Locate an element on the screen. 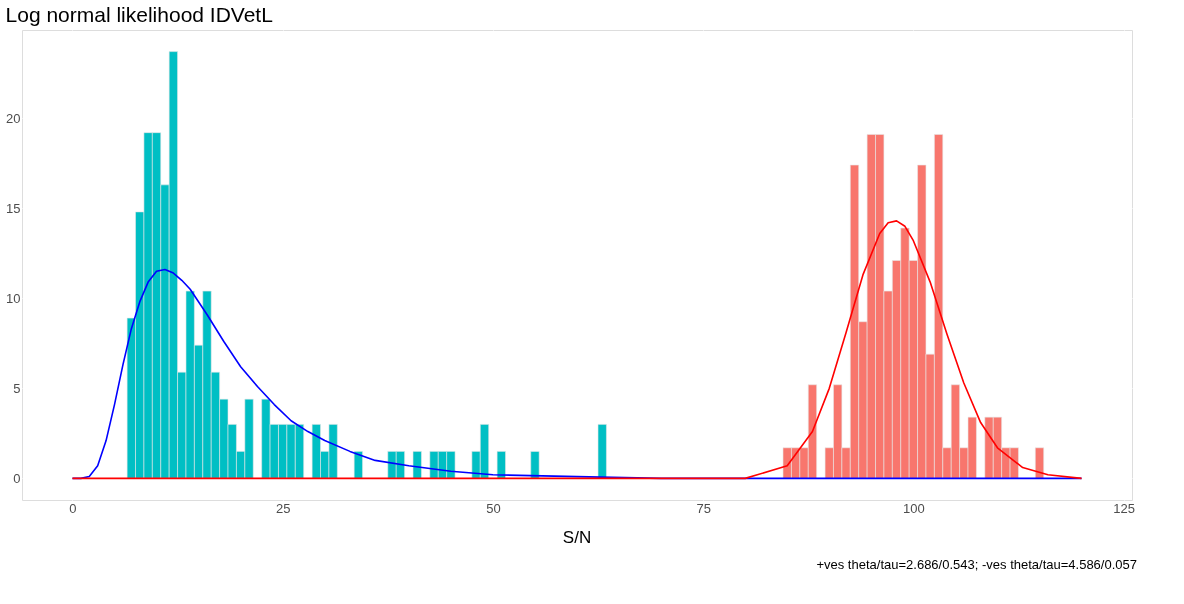  x-tick-label: 25 is located at coordinates (283, 508).